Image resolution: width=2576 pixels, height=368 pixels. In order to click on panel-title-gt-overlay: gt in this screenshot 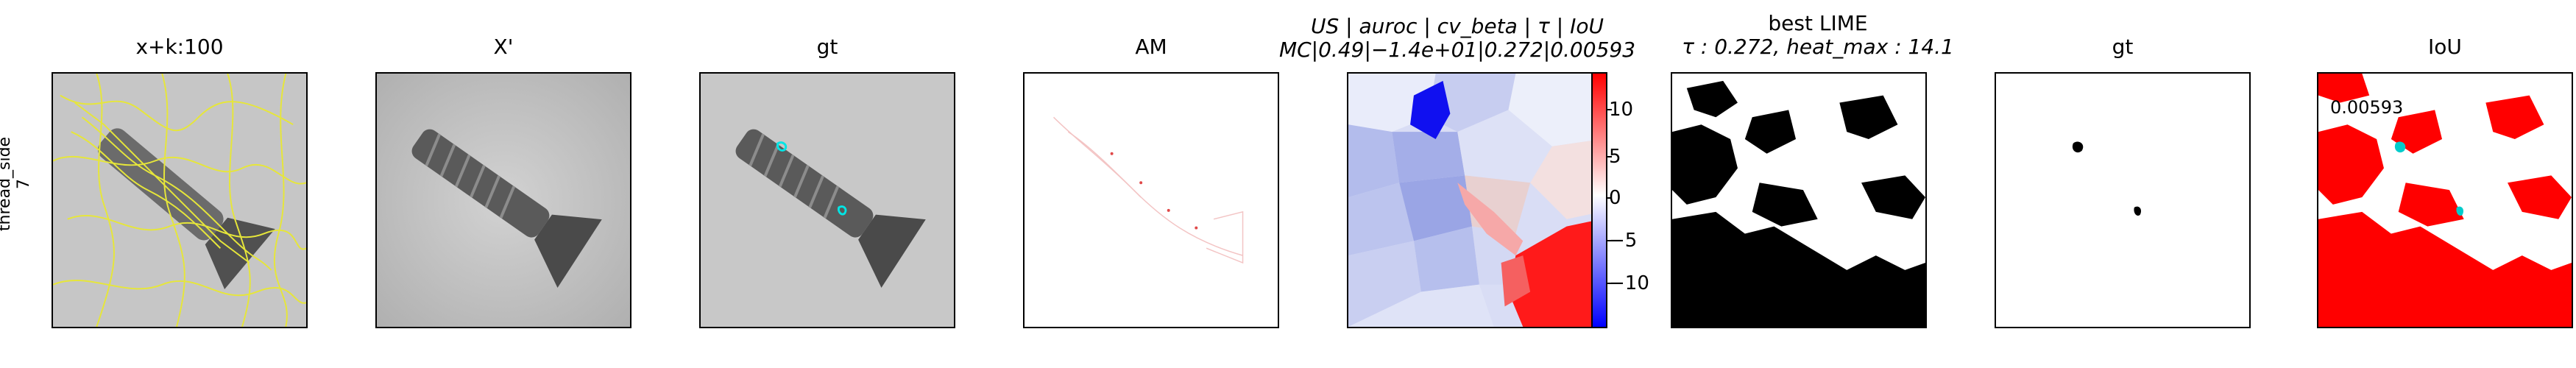, I will do `click(827, 47)`.